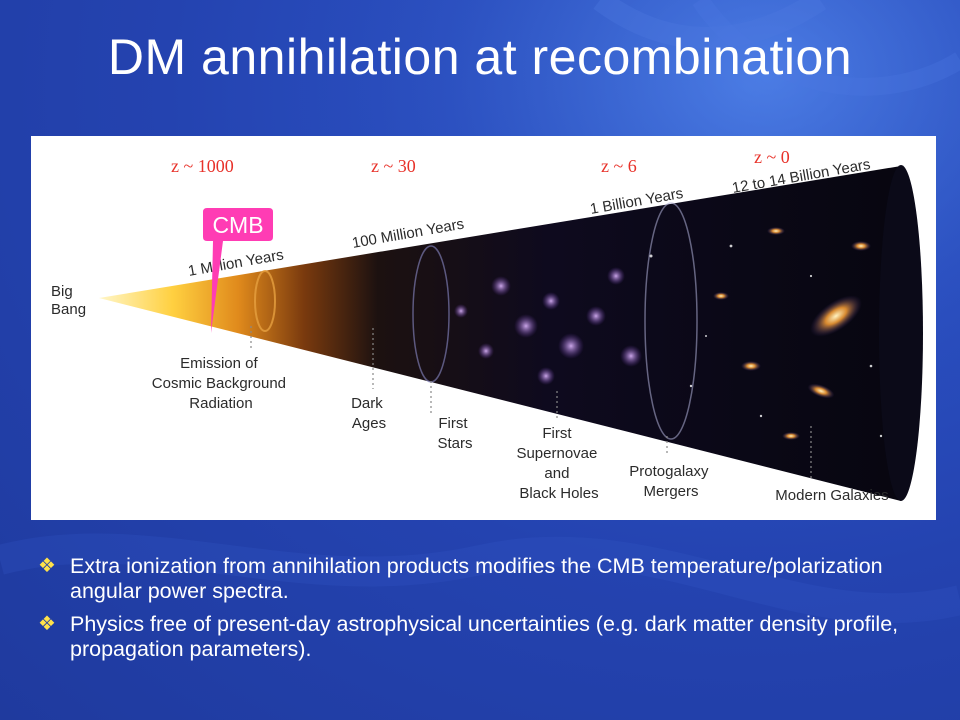  I want to click on epoch-label-first-stars: First Stars, so click(454, 433).